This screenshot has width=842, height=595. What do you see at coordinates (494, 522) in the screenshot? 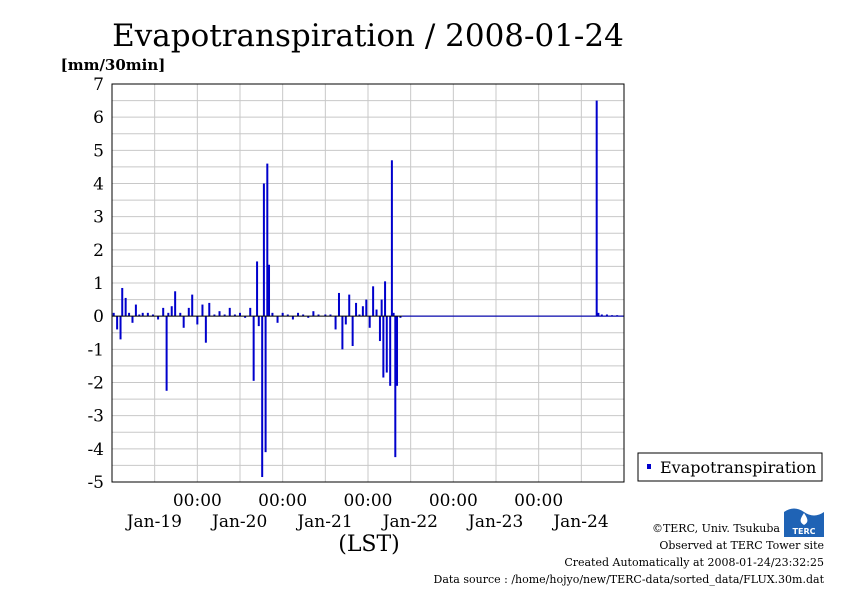
I see `x-tick-day-label: Jan-23` at bounding box center [494, 522].